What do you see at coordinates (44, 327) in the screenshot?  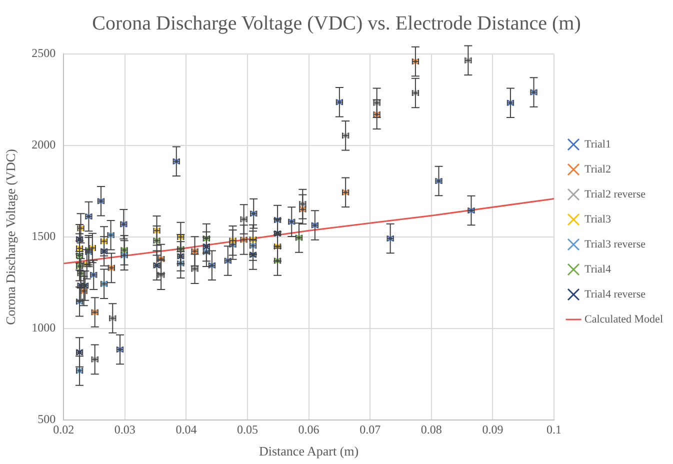 I see `y-tick-label: 1000` at bounding box center [44, 327].